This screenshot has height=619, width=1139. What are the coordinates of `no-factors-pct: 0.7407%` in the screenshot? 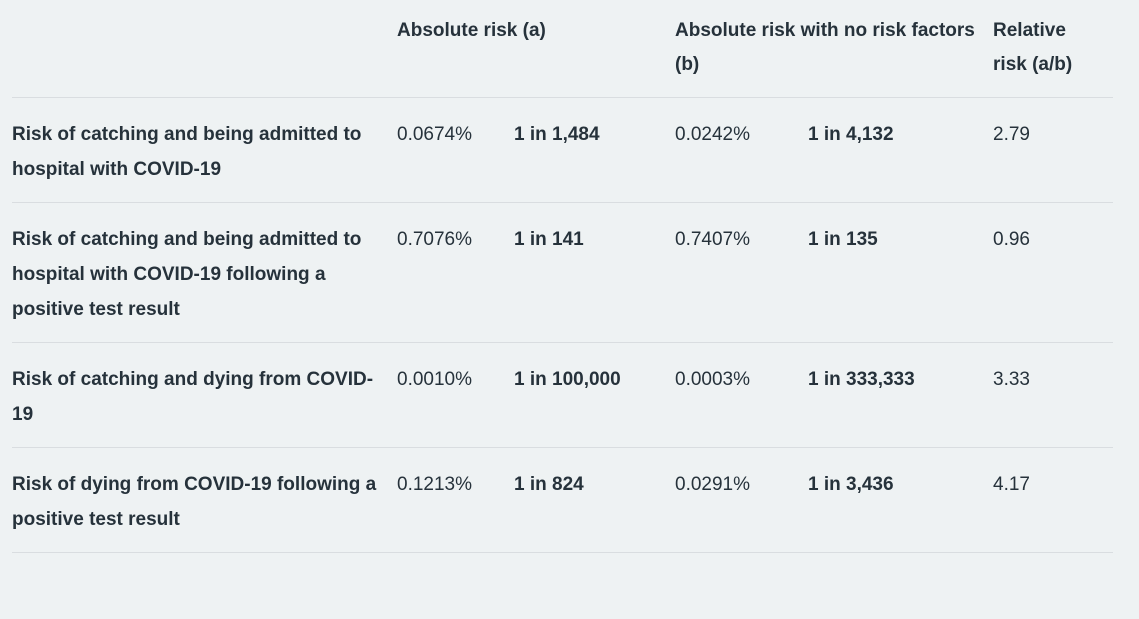 It's located at (741, 272).